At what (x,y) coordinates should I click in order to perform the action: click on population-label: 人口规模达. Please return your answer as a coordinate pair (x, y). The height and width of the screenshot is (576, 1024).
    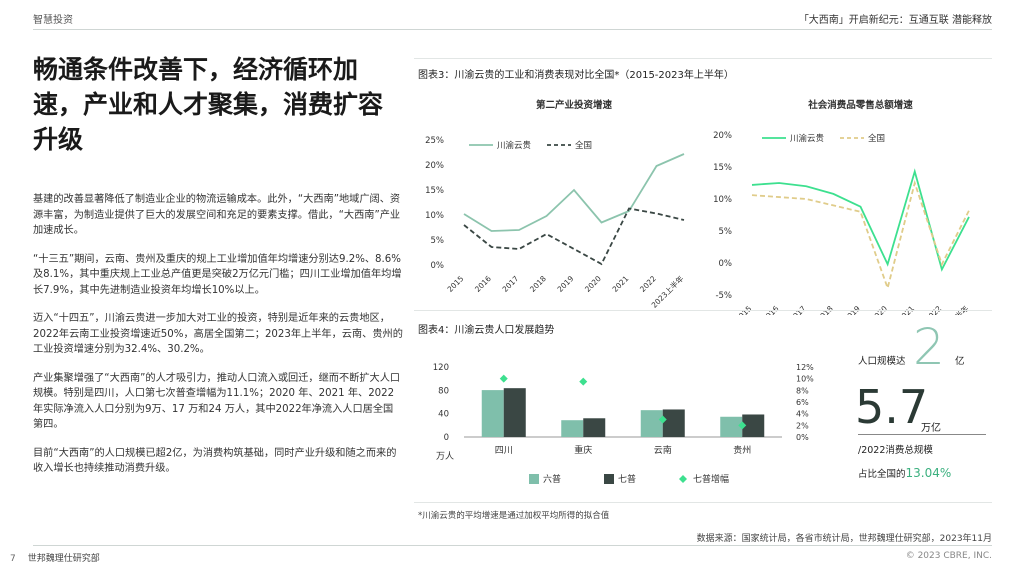
    Looking at the image, I should click on (882, 361).